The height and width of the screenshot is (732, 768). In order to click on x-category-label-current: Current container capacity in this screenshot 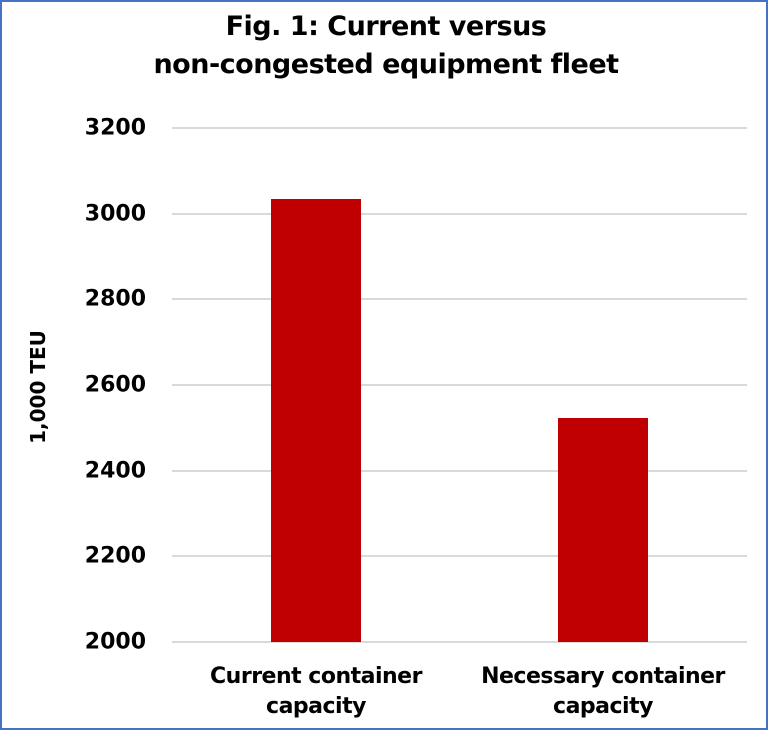, I will do `click(316, 692)`.